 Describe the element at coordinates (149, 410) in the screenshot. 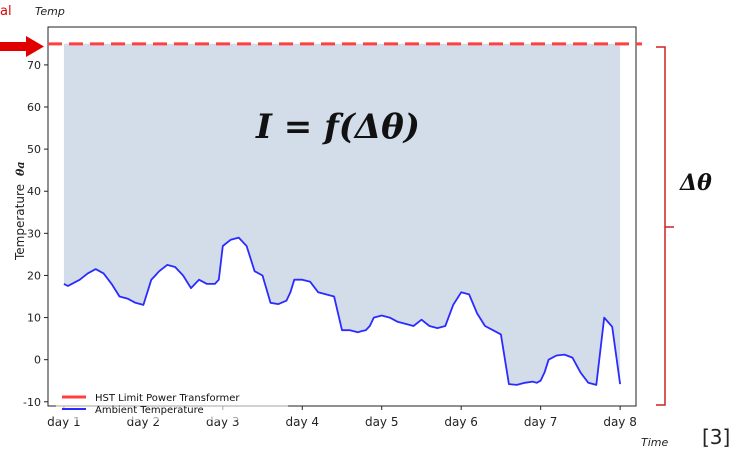

I see `legend-label-ambient: Ambient Temperature` at that location.